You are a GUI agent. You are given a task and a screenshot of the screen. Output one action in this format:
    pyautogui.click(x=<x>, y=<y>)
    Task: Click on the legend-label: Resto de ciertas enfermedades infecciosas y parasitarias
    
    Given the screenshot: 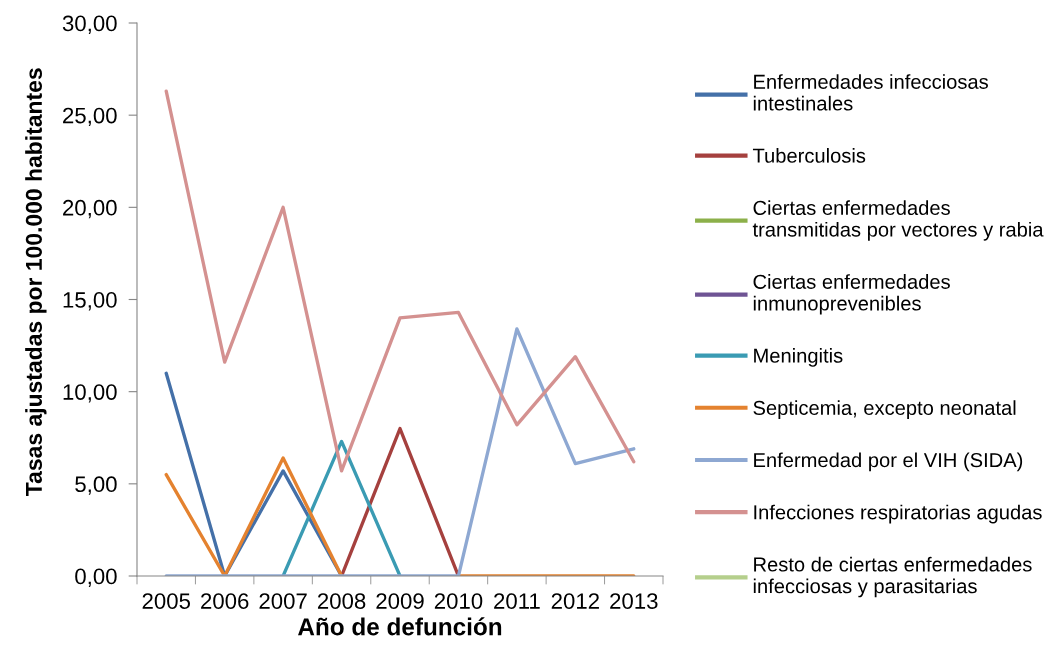 What is the action you would take?
    pyautogui.click(x=892, y=577)
    